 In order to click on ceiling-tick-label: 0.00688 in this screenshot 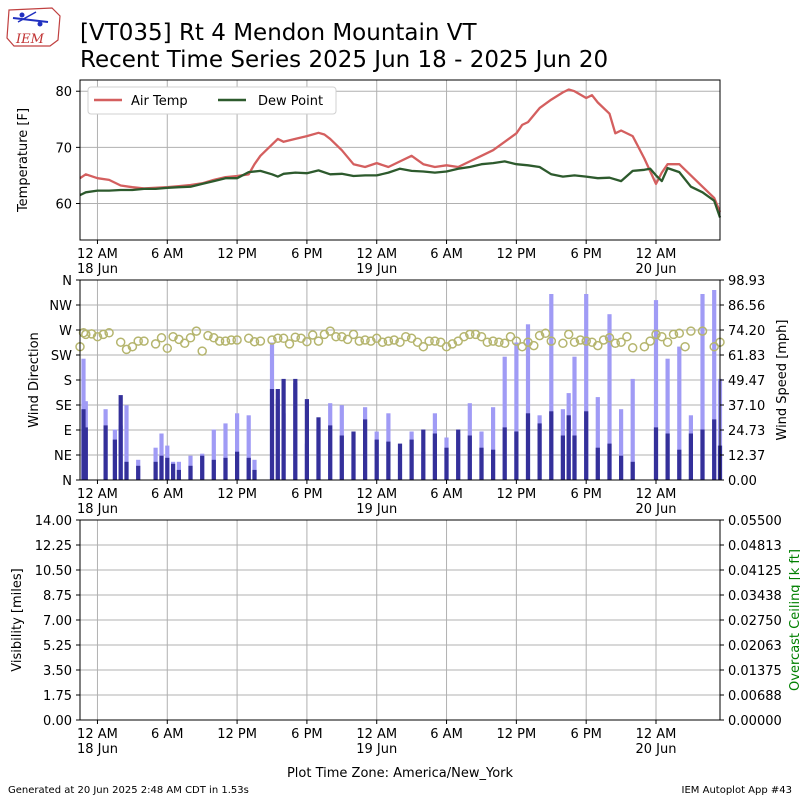, I will do `click(755, 696)`.